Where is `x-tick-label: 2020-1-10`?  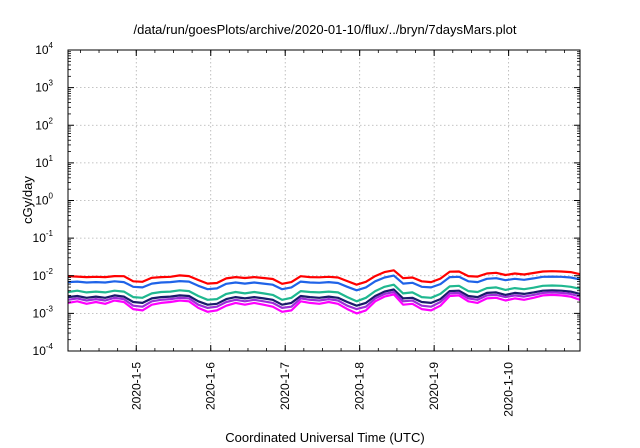
x-tick-label: 2020-1-10 is located at coordinates (509, 389).